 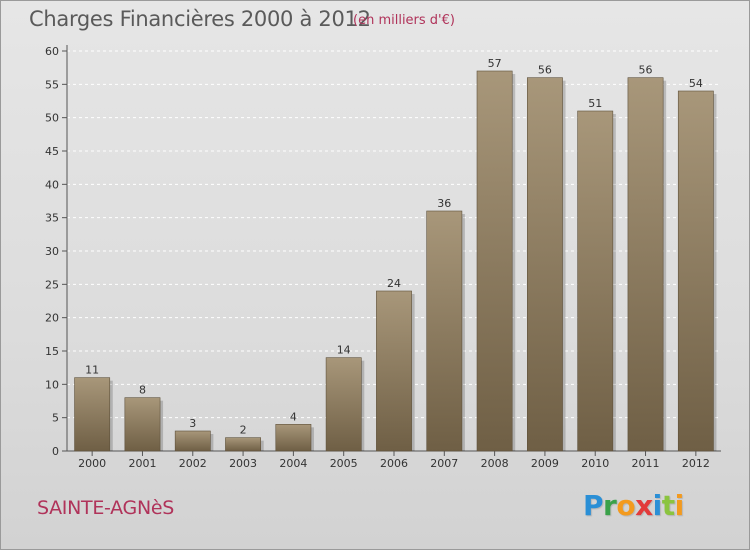 I want to click on bar-value-label: 54, so click(x=696, y=83).